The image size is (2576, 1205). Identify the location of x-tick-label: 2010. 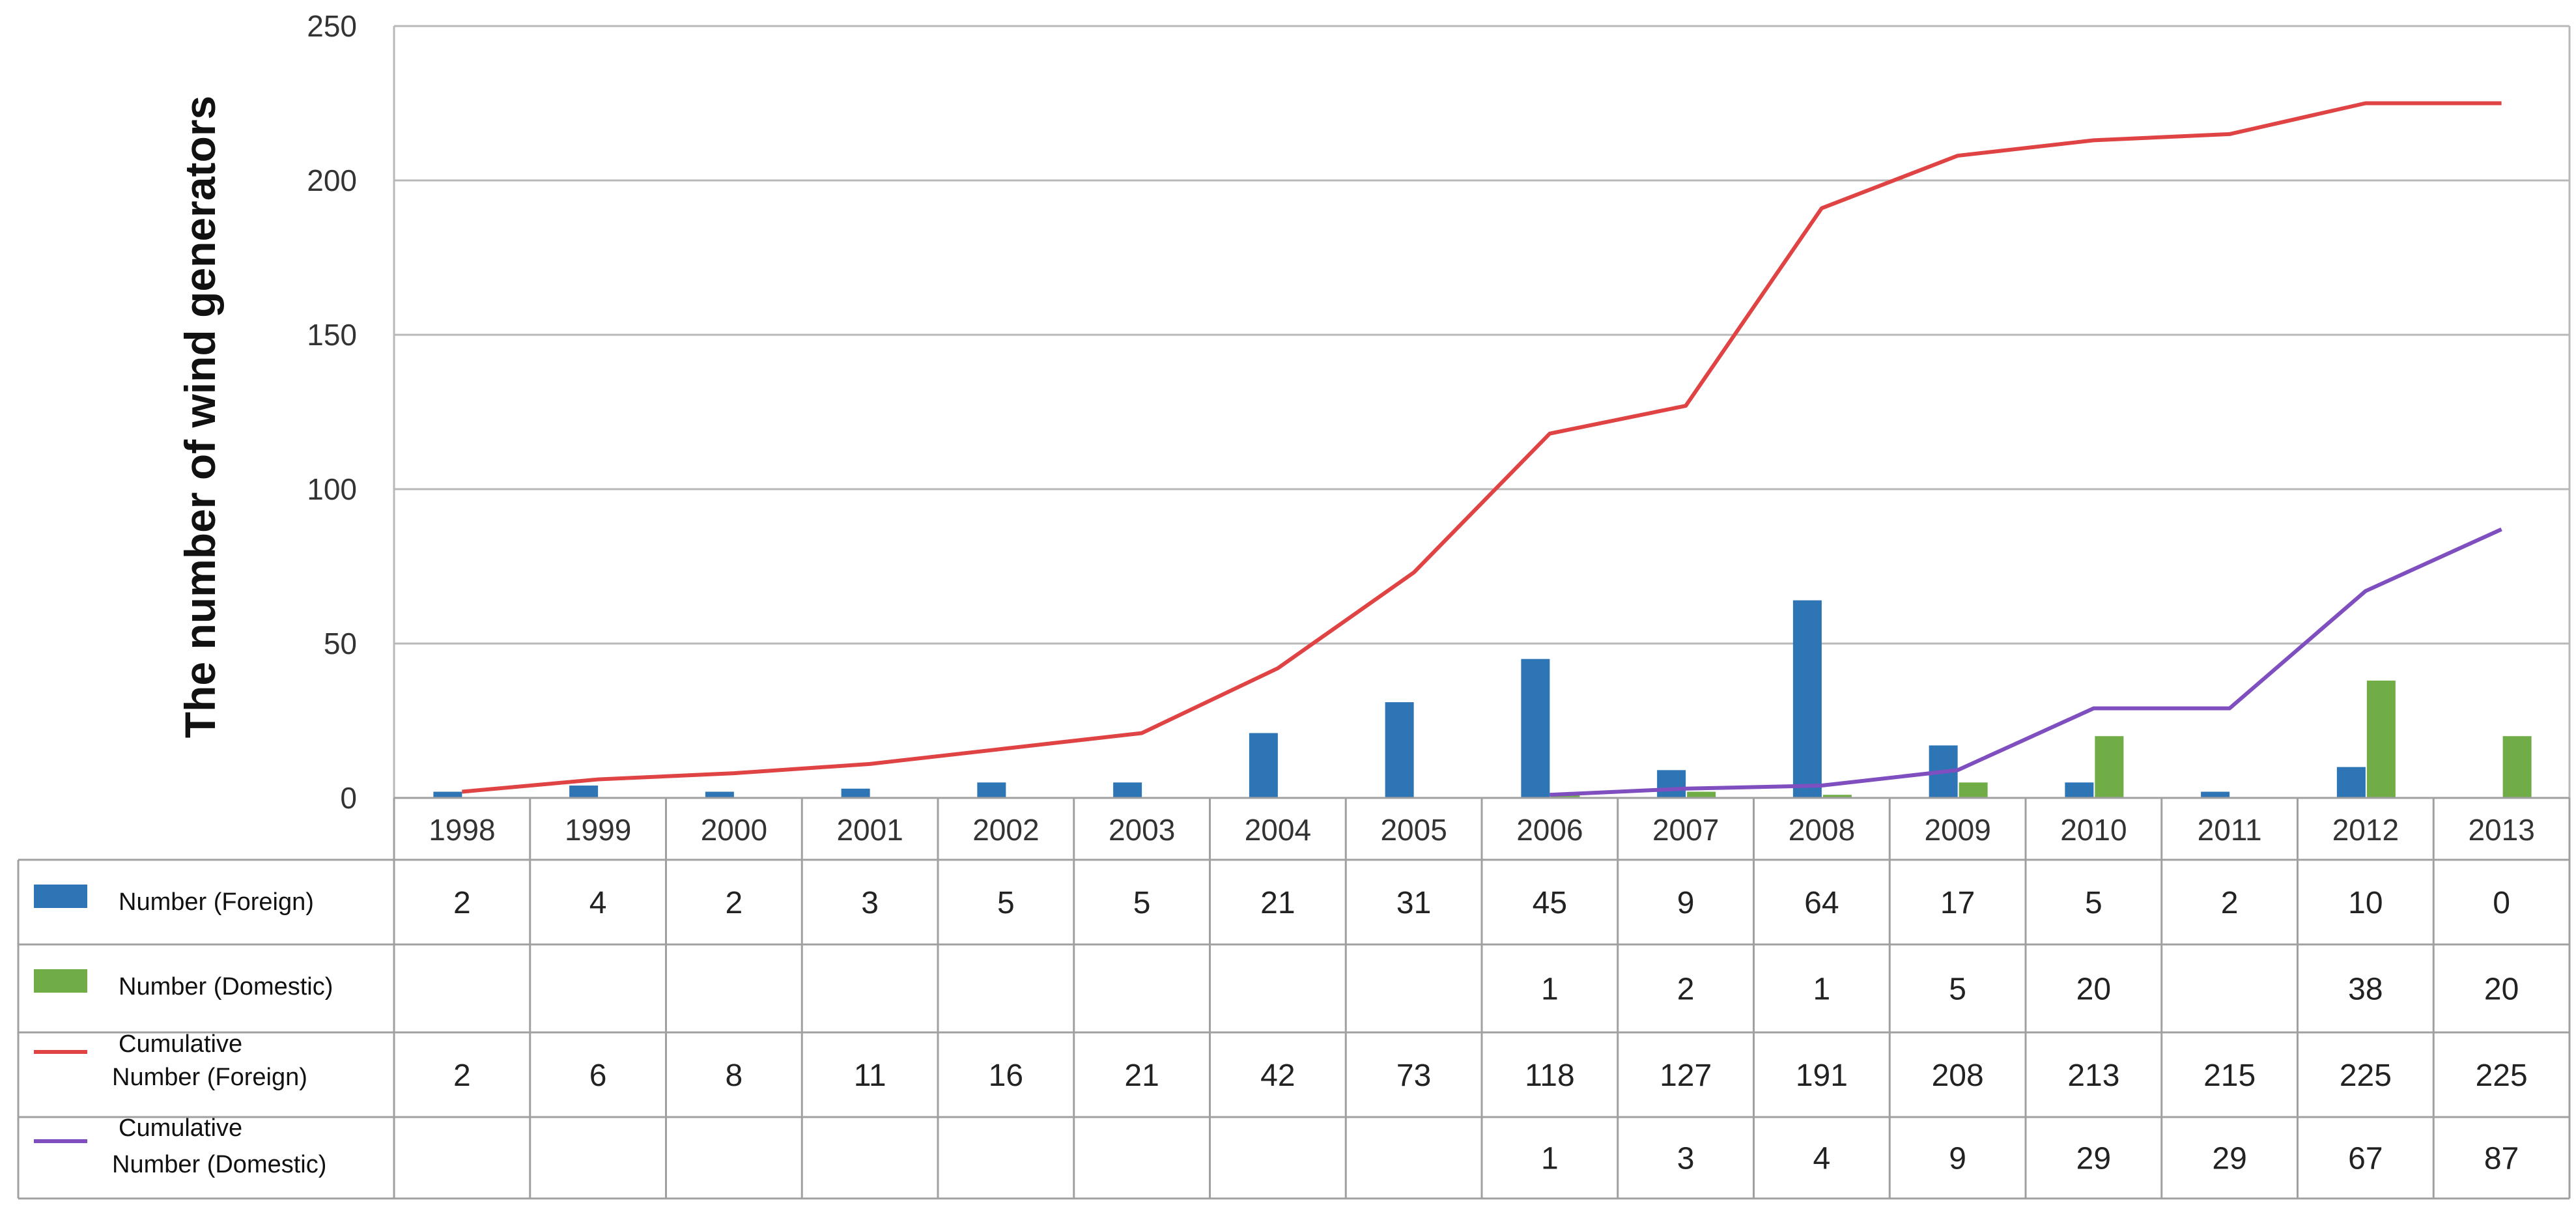
(2093, 830).